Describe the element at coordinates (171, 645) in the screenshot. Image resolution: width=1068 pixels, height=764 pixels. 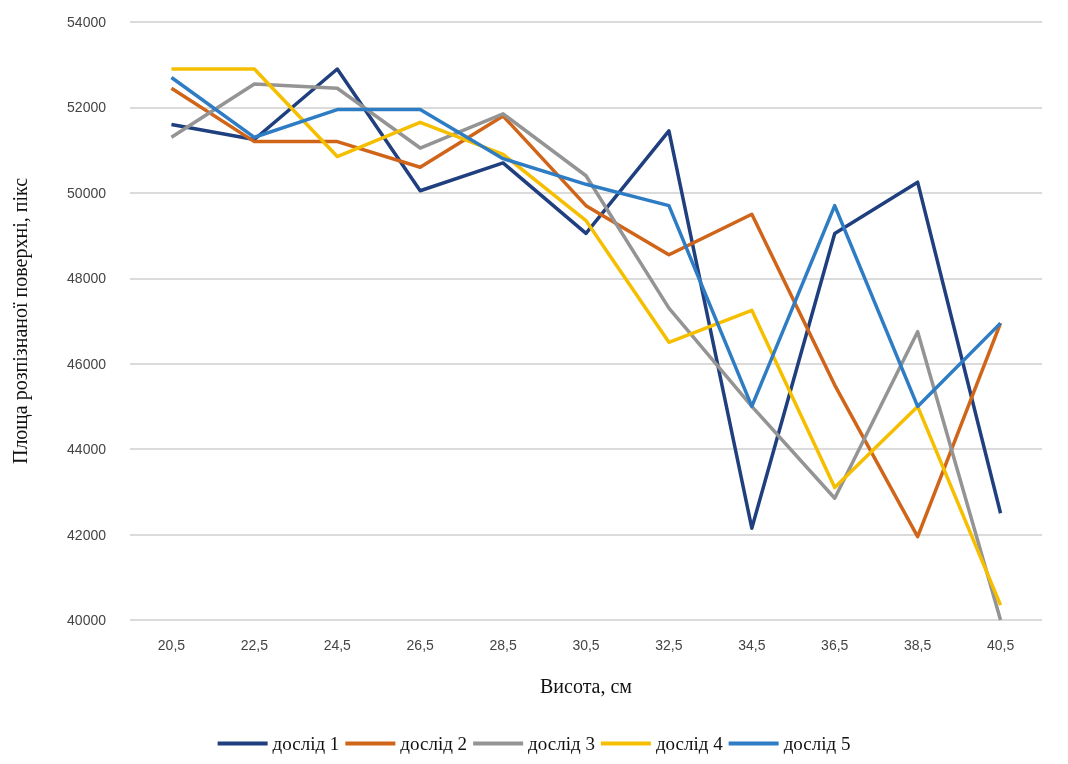
I see `x-tick-label: 20,5` at that location.